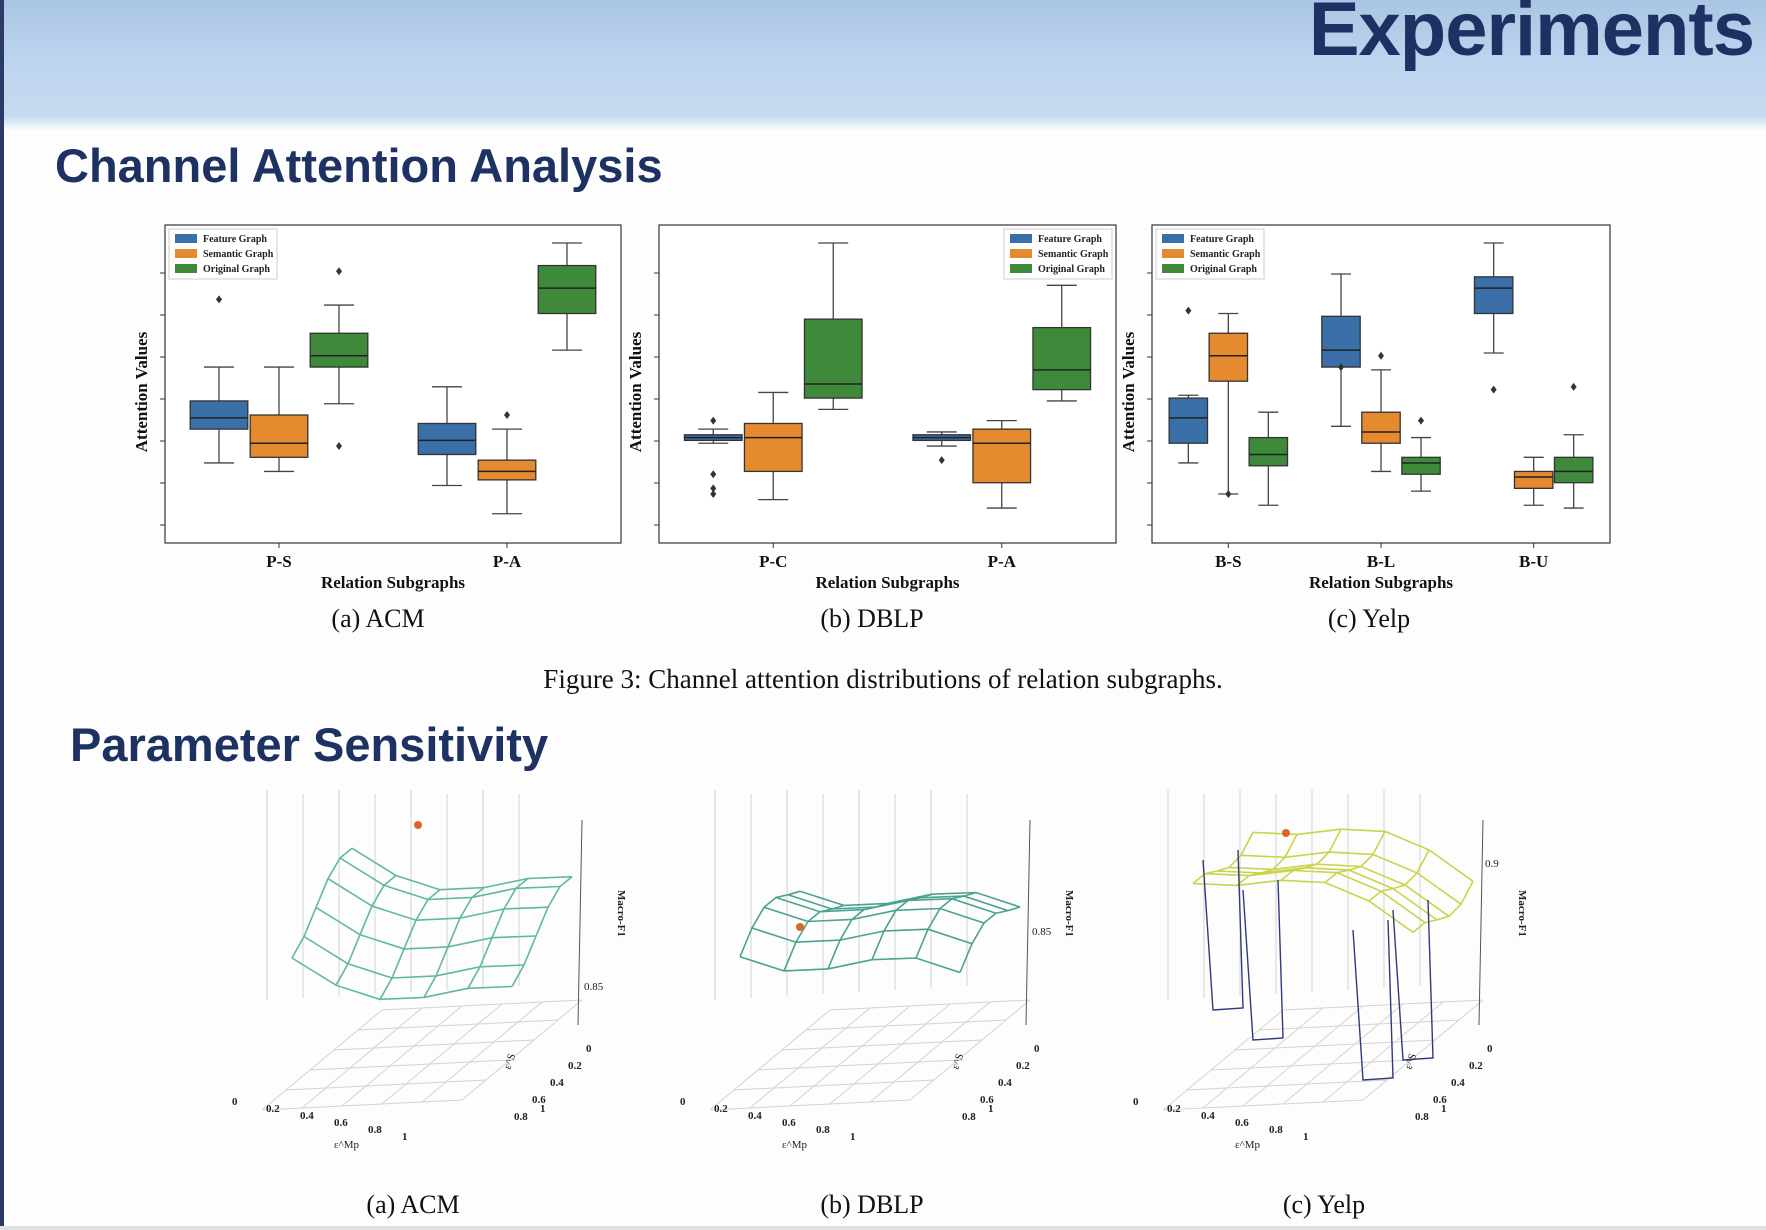  What do you see at coordinates (413, 1204) in the screenshot?
I see `fig4-subcaption-a: (a) ACM` at bounding box center [413, 1204].